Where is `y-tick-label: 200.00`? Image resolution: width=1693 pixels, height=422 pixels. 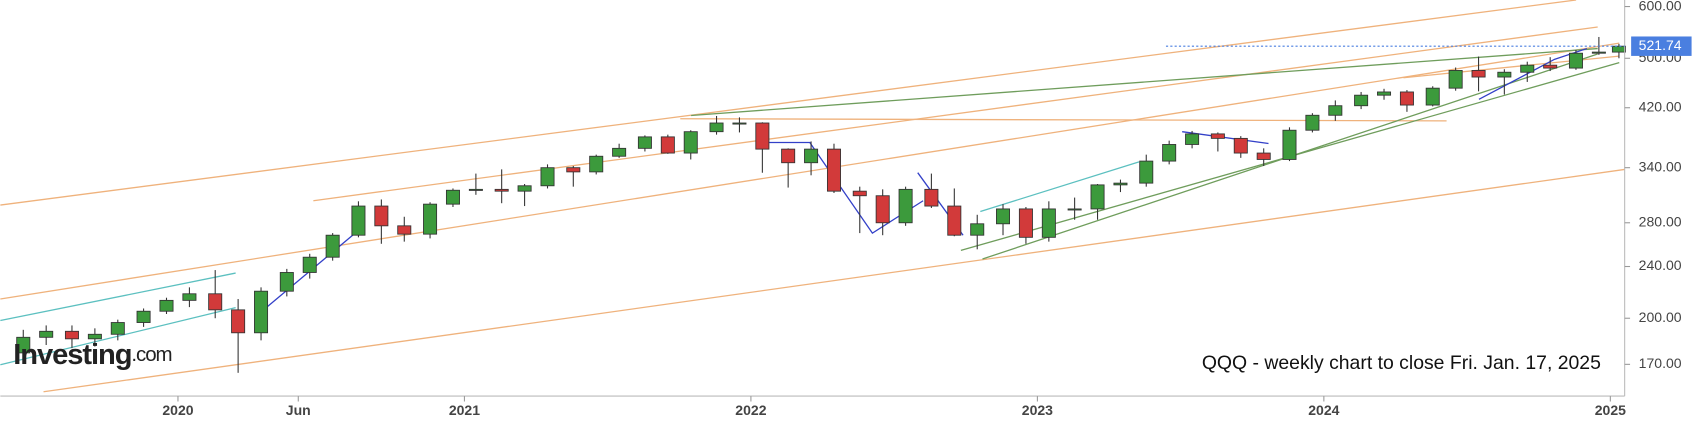 y-tick-label: 200.00 is located at coordinates (1660, 317).